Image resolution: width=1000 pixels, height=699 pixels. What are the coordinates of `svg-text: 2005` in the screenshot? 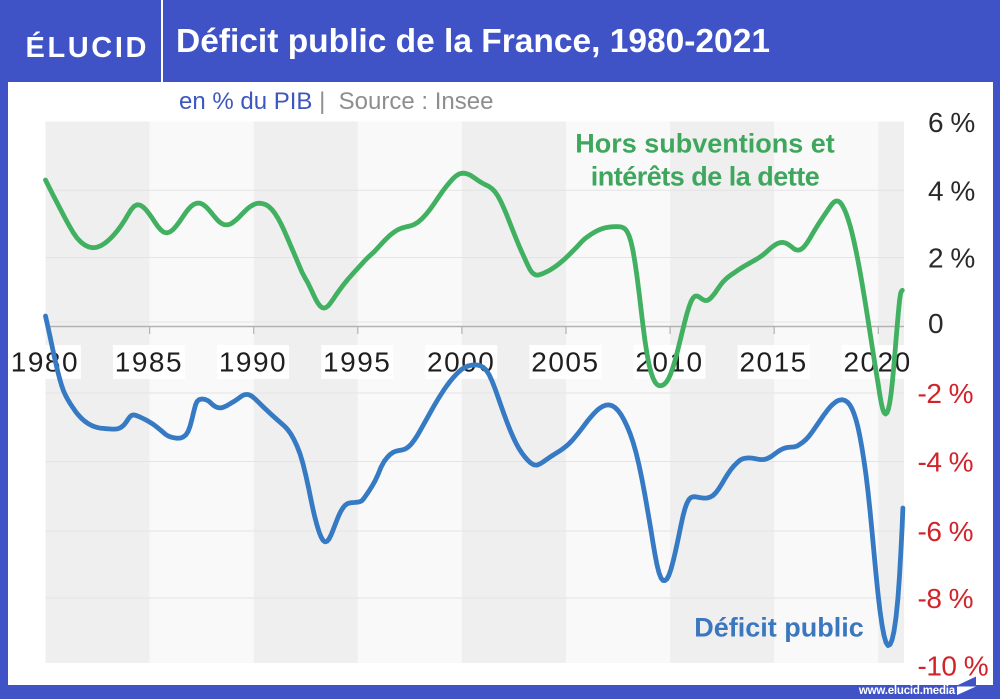 It's located at (565, 362).